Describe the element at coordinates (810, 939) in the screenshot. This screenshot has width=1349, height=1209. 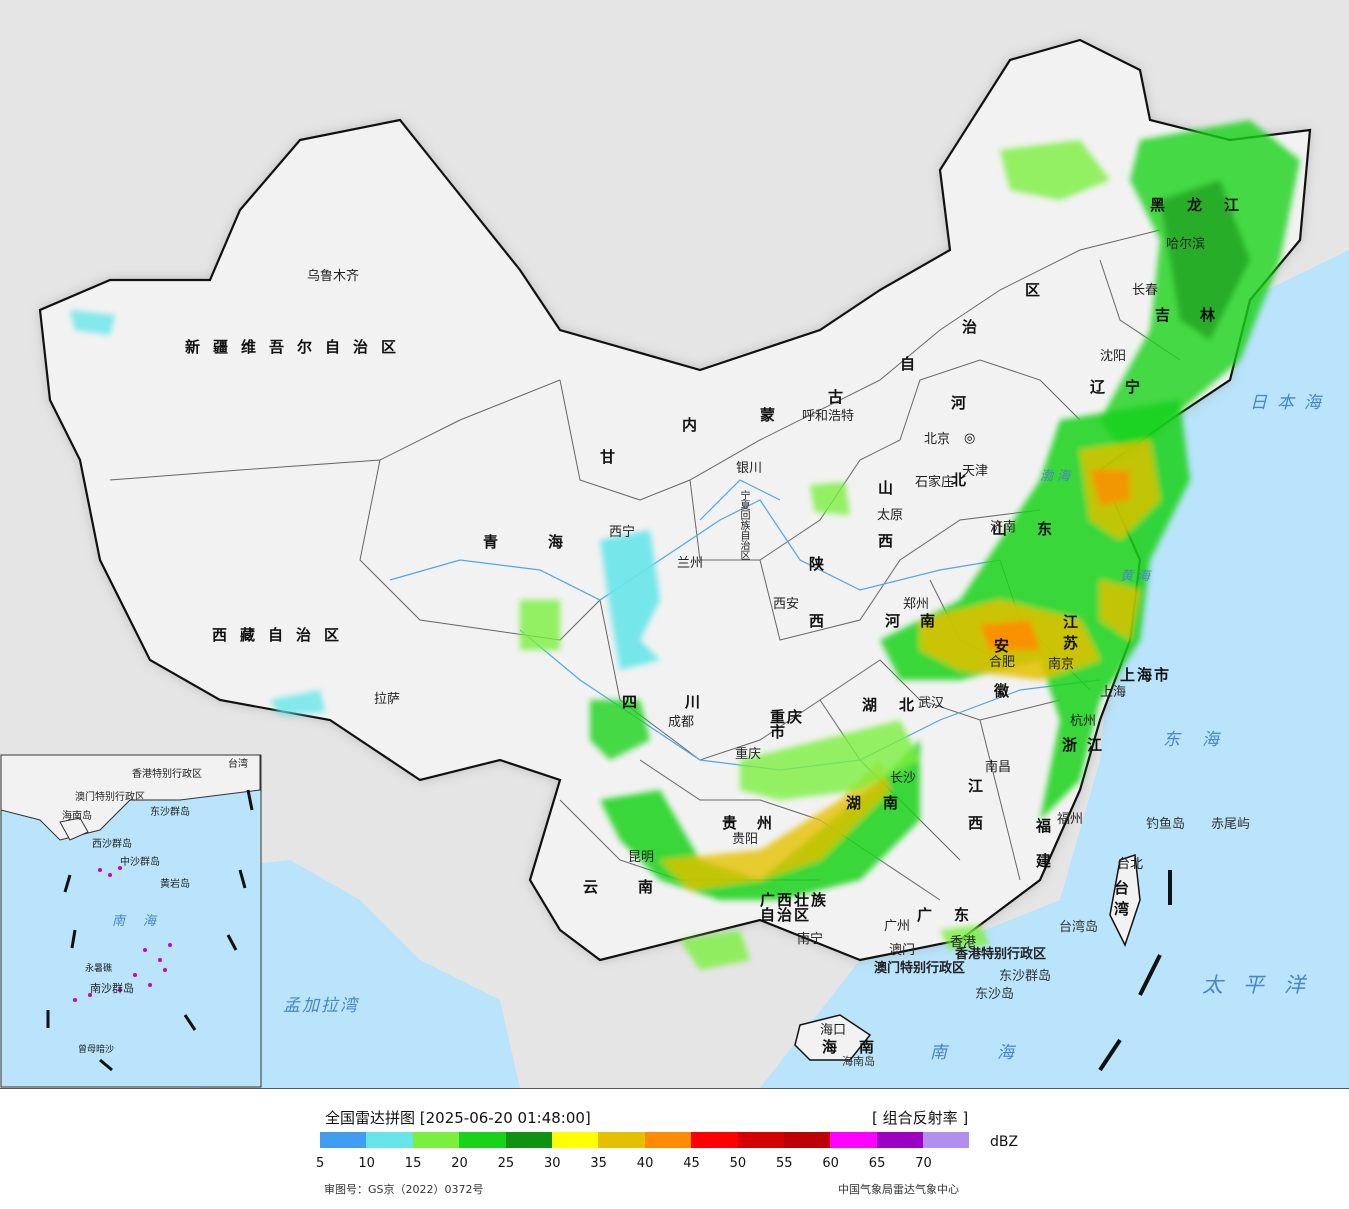
I see `city-label-nanning: 南宁` at that location.